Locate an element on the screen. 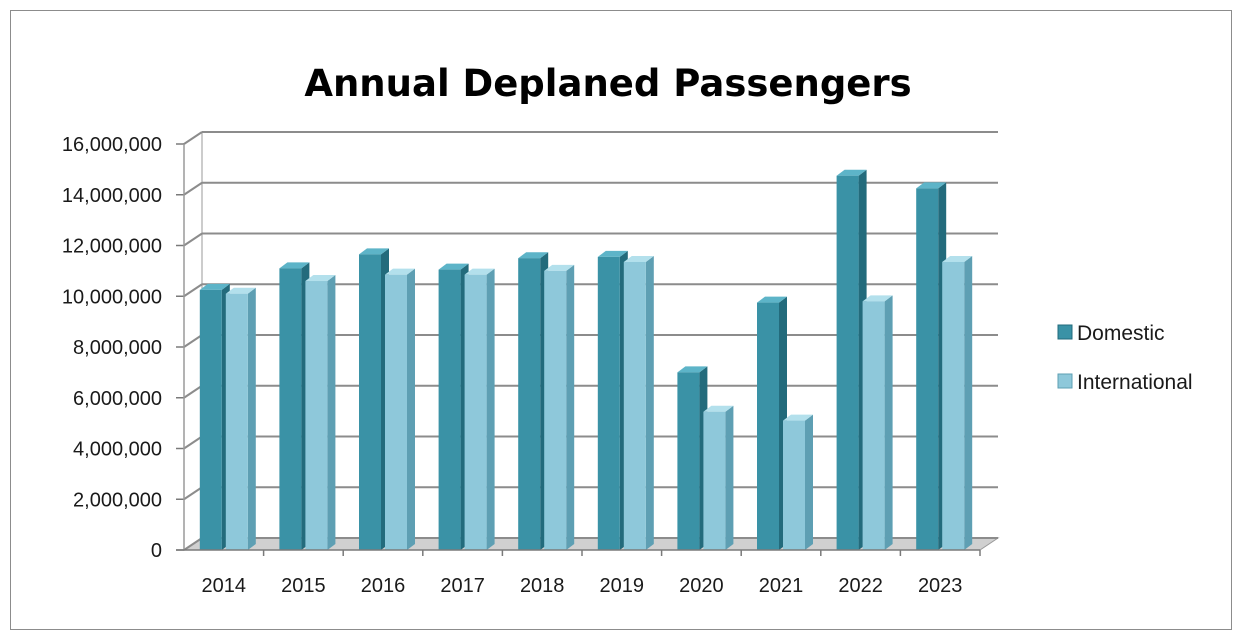 Image resolution: width=1236 pixels, height=630 pixels. y-tick-label: 16,000,000 is located at coordinates (112, 145).